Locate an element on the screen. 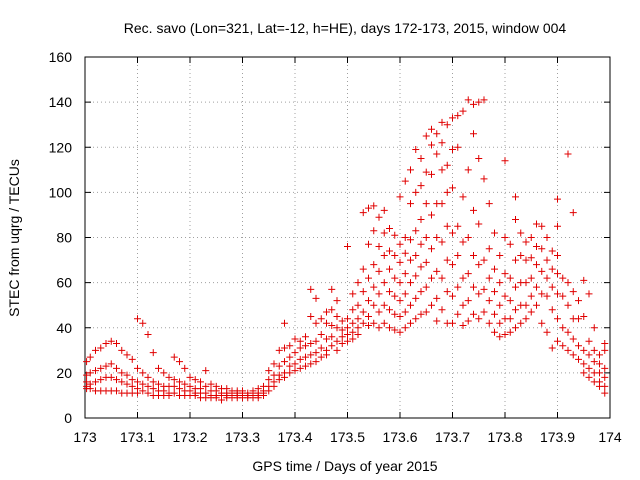 This screenshot has height=480, width=640. x-tick-label: 173.3 is located at coordinates (242, 437).